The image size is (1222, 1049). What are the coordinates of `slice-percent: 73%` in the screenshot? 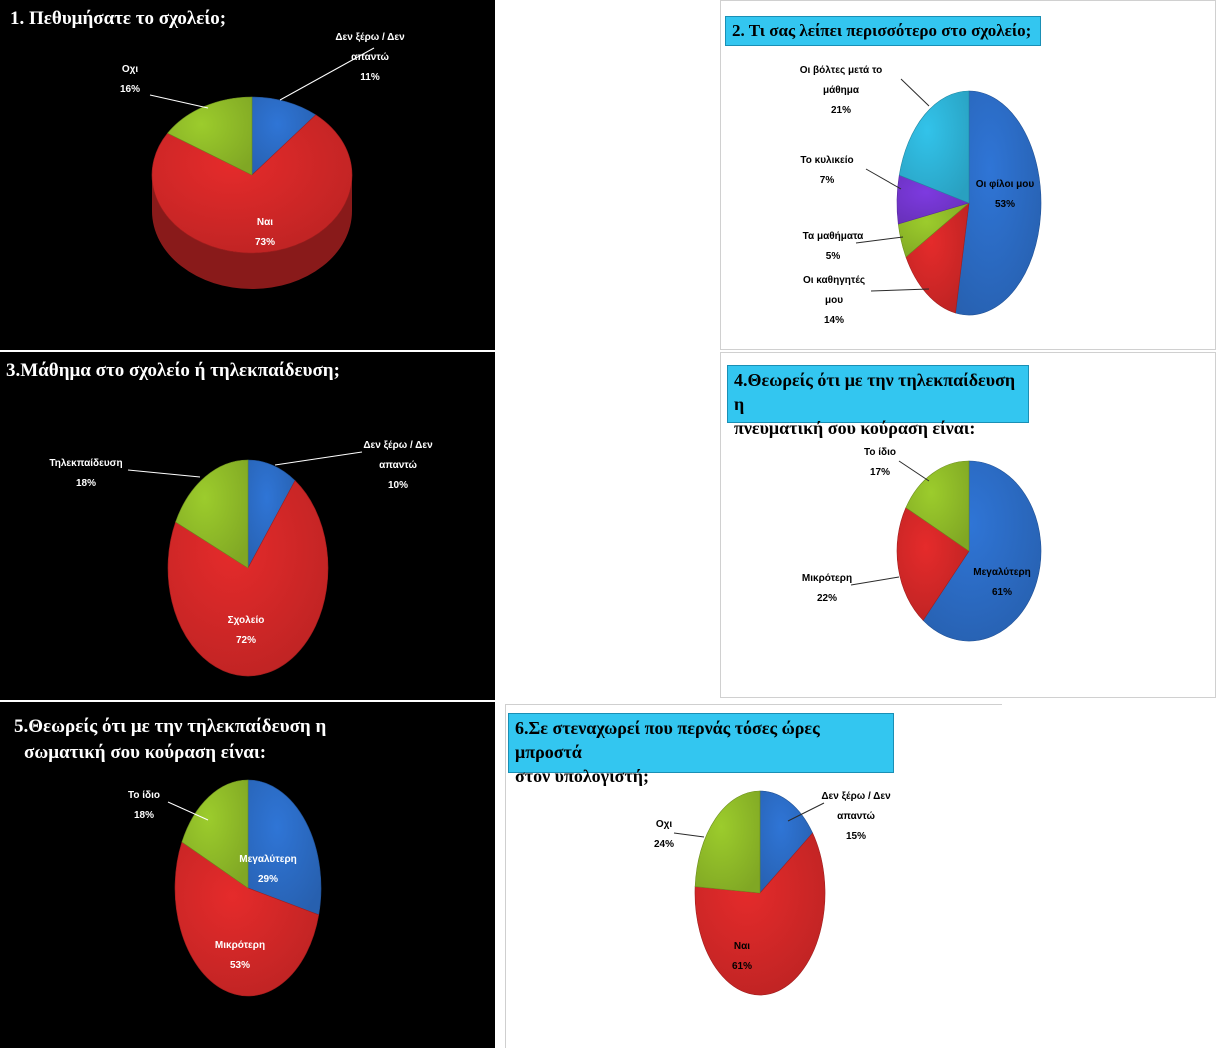 It's located at (265, 242).